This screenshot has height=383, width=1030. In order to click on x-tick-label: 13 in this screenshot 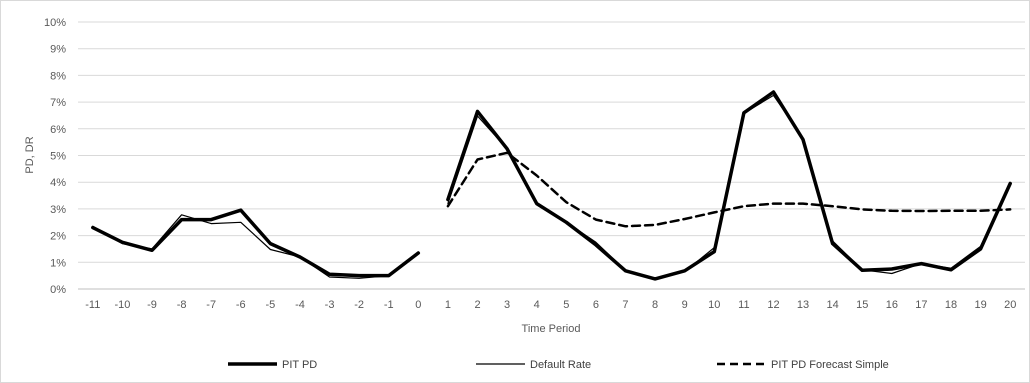, I will do `click(803, 305)`.